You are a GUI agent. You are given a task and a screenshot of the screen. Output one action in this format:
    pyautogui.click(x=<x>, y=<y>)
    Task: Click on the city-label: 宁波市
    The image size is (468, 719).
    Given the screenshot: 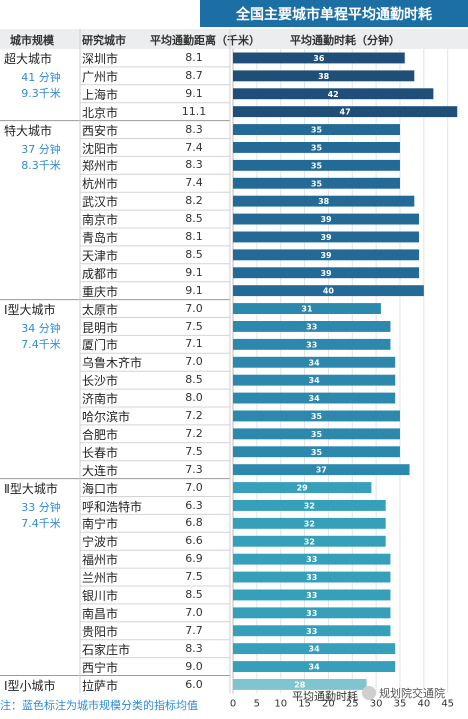 What is the action you would take?
    pyautogui.click(x=100, y=542)
    